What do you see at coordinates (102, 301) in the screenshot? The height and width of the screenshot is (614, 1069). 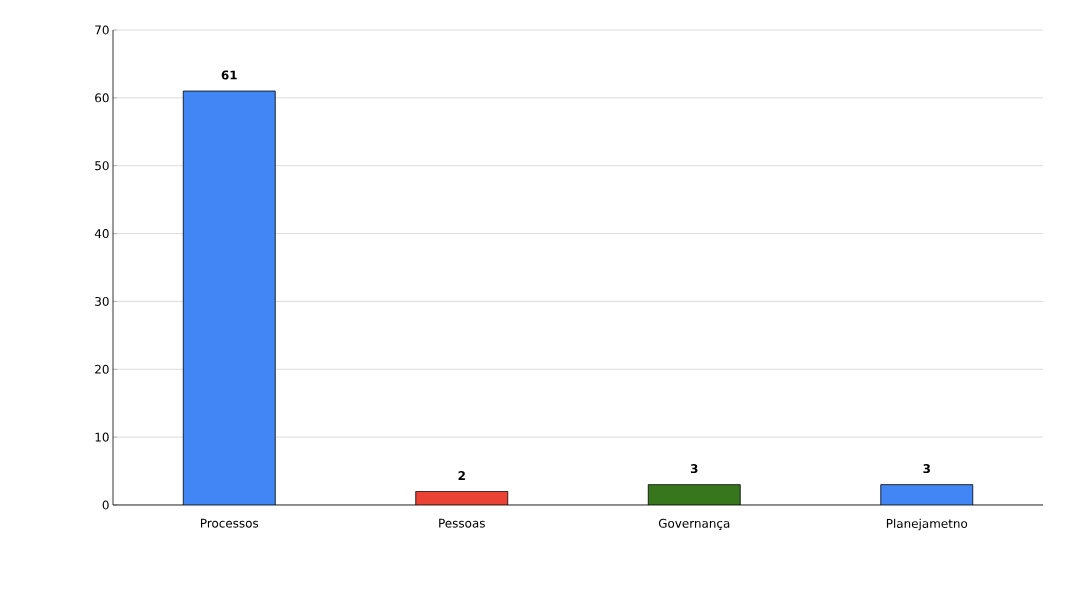 I see `y-tick-label: 30` at bounding box center [102, 301].